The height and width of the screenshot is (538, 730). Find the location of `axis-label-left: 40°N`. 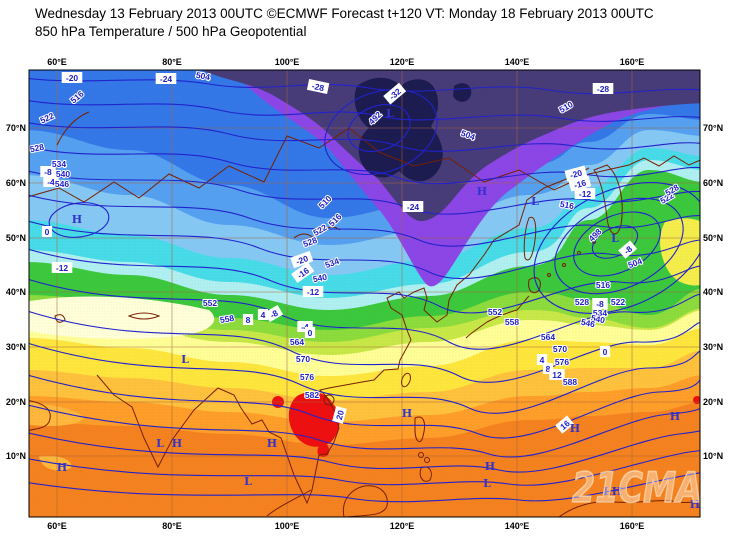

axis-label-left: 40°N is located at coordinates (16, 292).